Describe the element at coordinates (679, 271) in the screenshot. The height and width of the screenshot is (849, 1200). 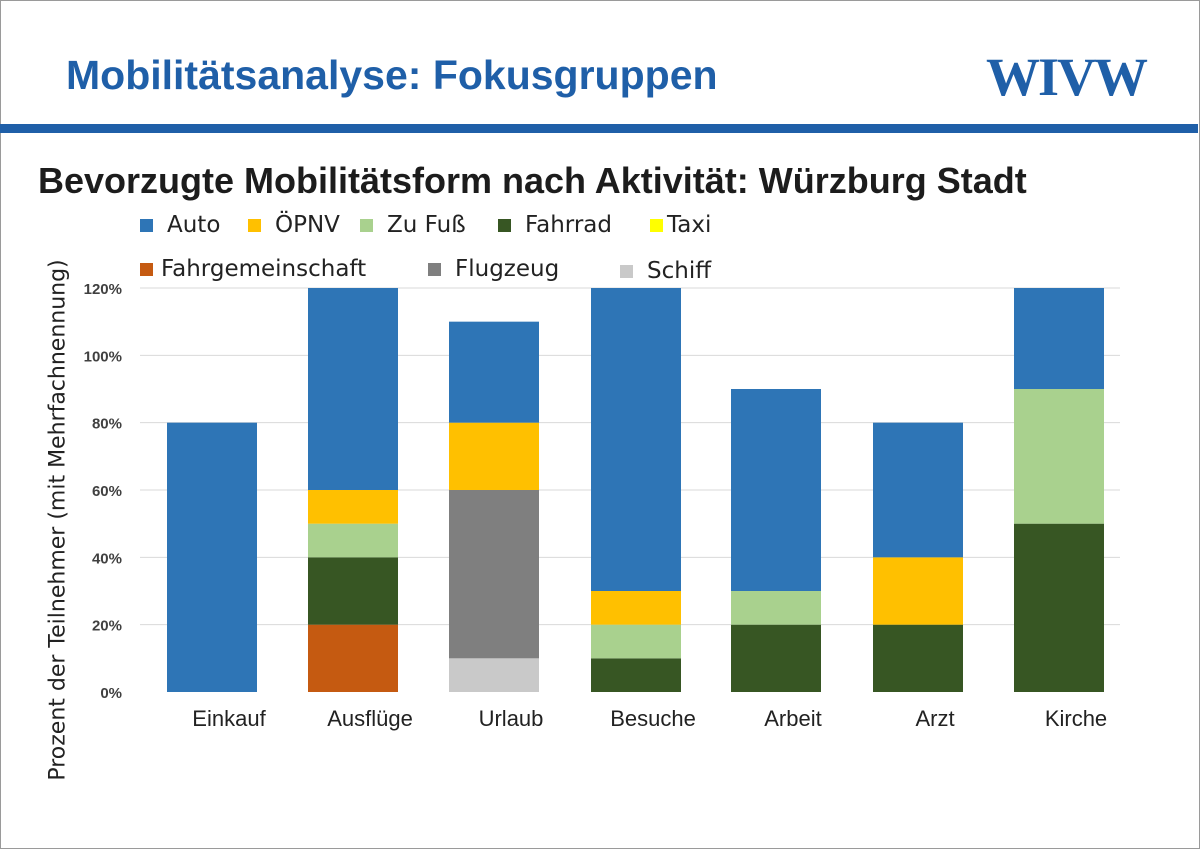
I see `legend-label-schiff: Schiff` at that location.